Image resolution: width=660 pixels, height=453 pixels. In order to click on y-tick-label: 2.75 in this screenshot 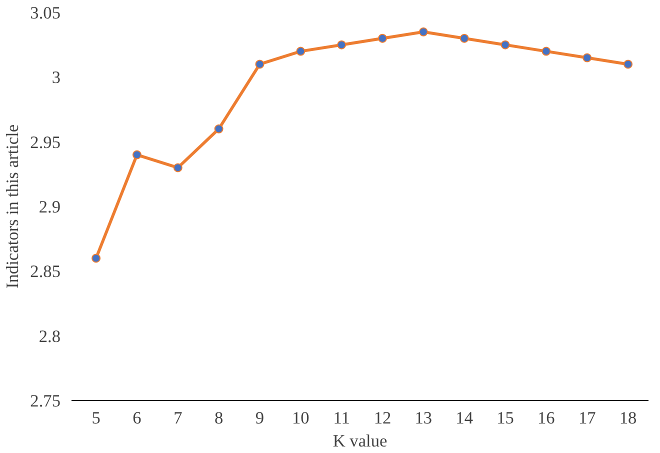, I will do `click(45, 401)`.